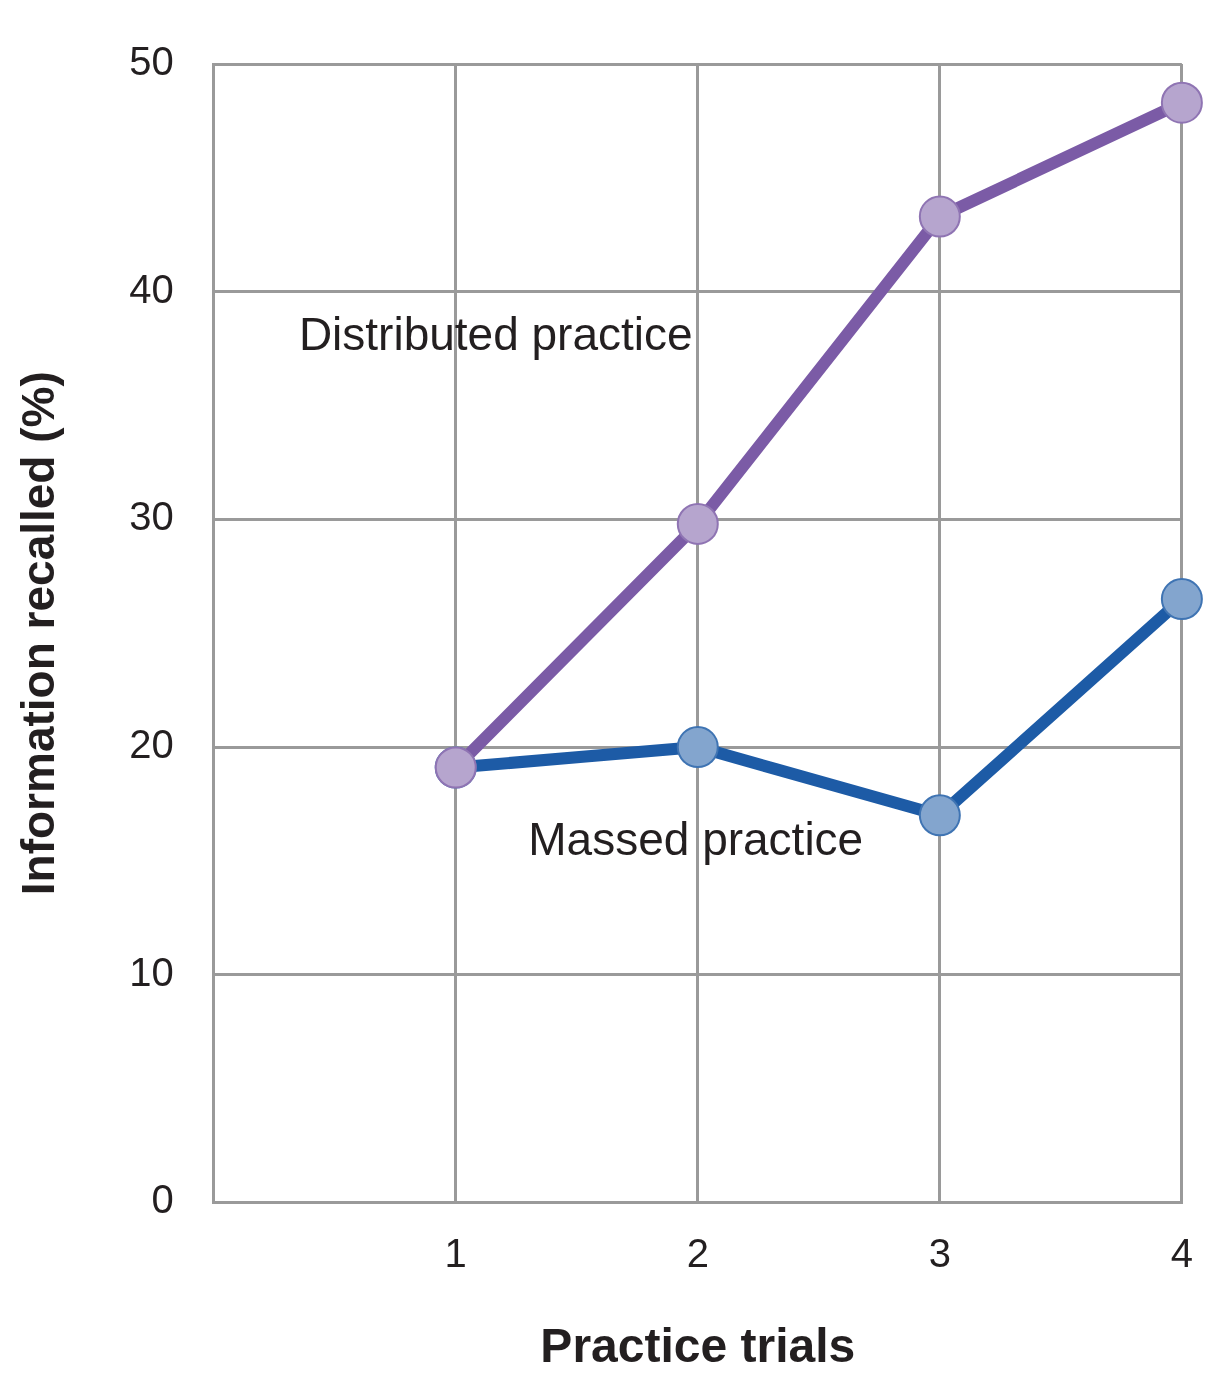 The height and width of the screenshot is (1392, 1223). What do you see at coordinates (151, 744) in the screenshot?
I see `y-tick-label: 20` at bounding box center [151, 744].